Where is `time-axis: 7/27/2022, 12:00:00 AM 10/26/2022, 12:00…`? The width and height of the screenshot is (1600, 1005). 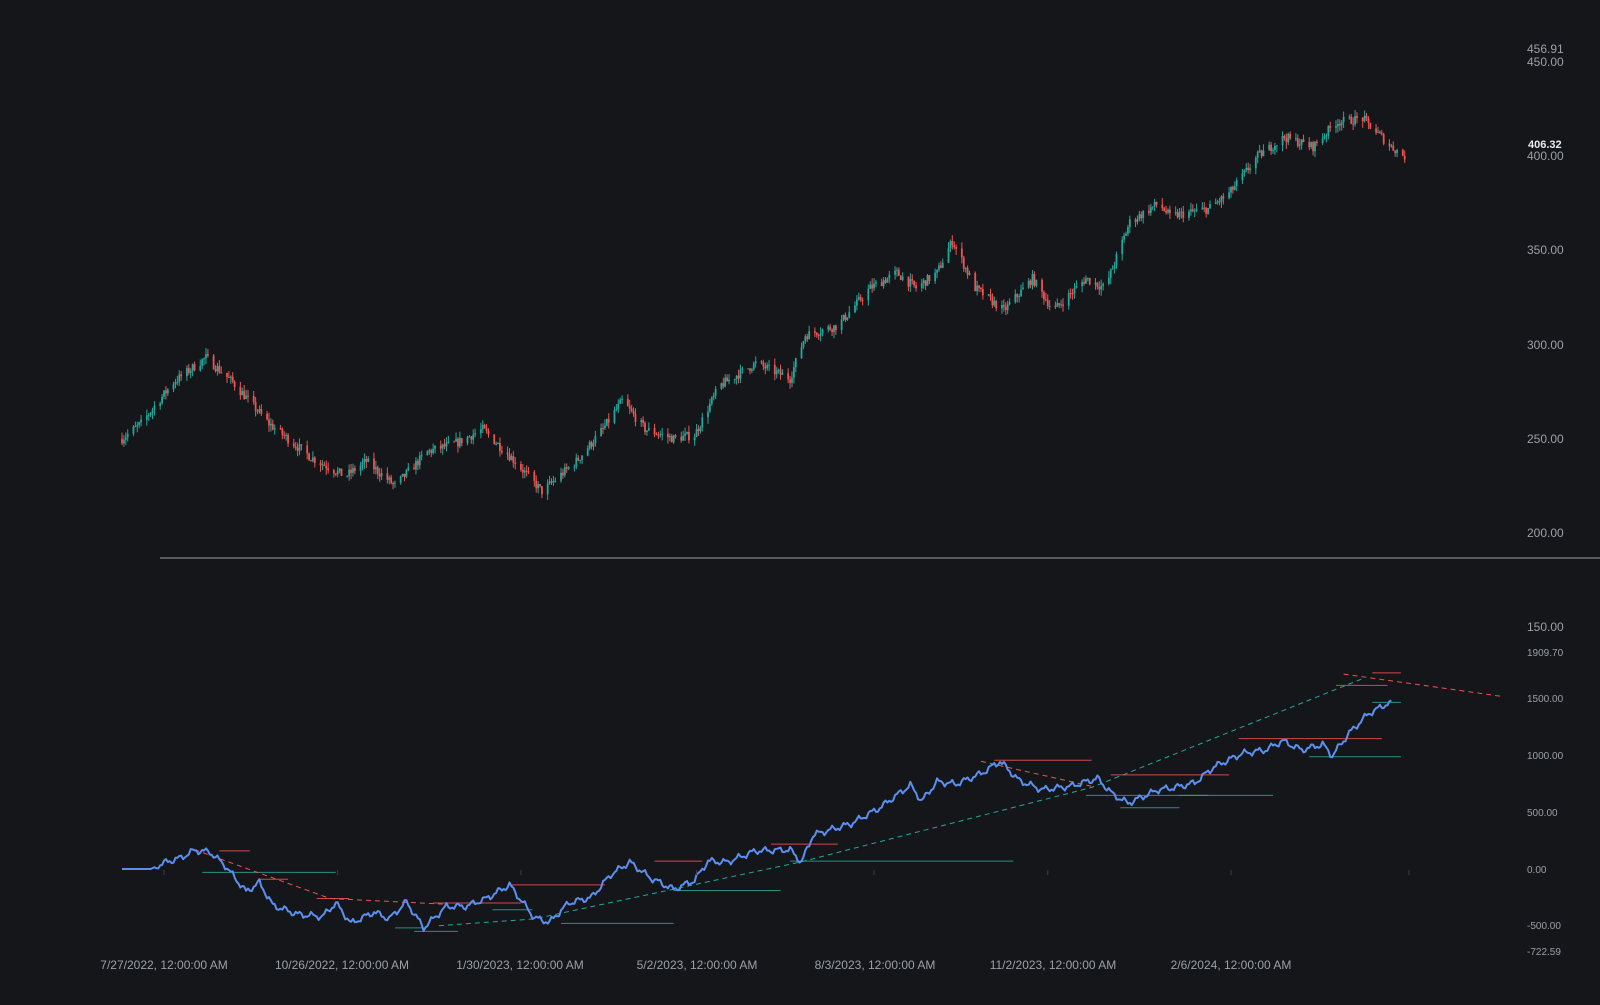 time-axis: 7/27/2022, 12:00:00 AM 10/26/2022, 12:00… is located at coordinates (695, 965).